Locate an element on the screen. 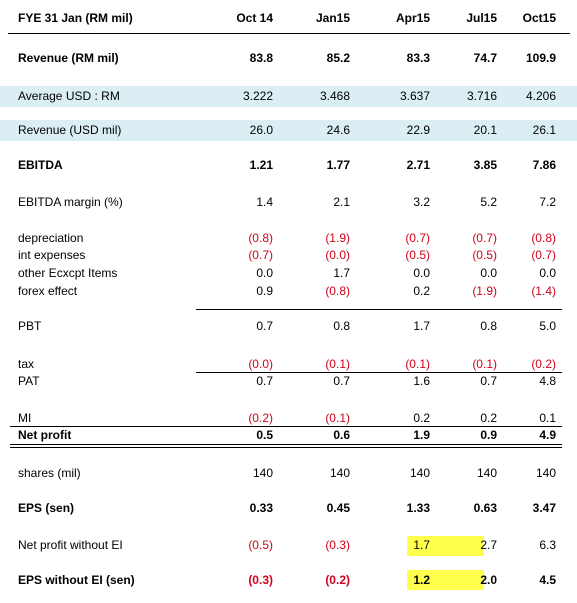 This screenshot has height=603, width=577. cell: (0.3) is located at coordinates (260, 580).